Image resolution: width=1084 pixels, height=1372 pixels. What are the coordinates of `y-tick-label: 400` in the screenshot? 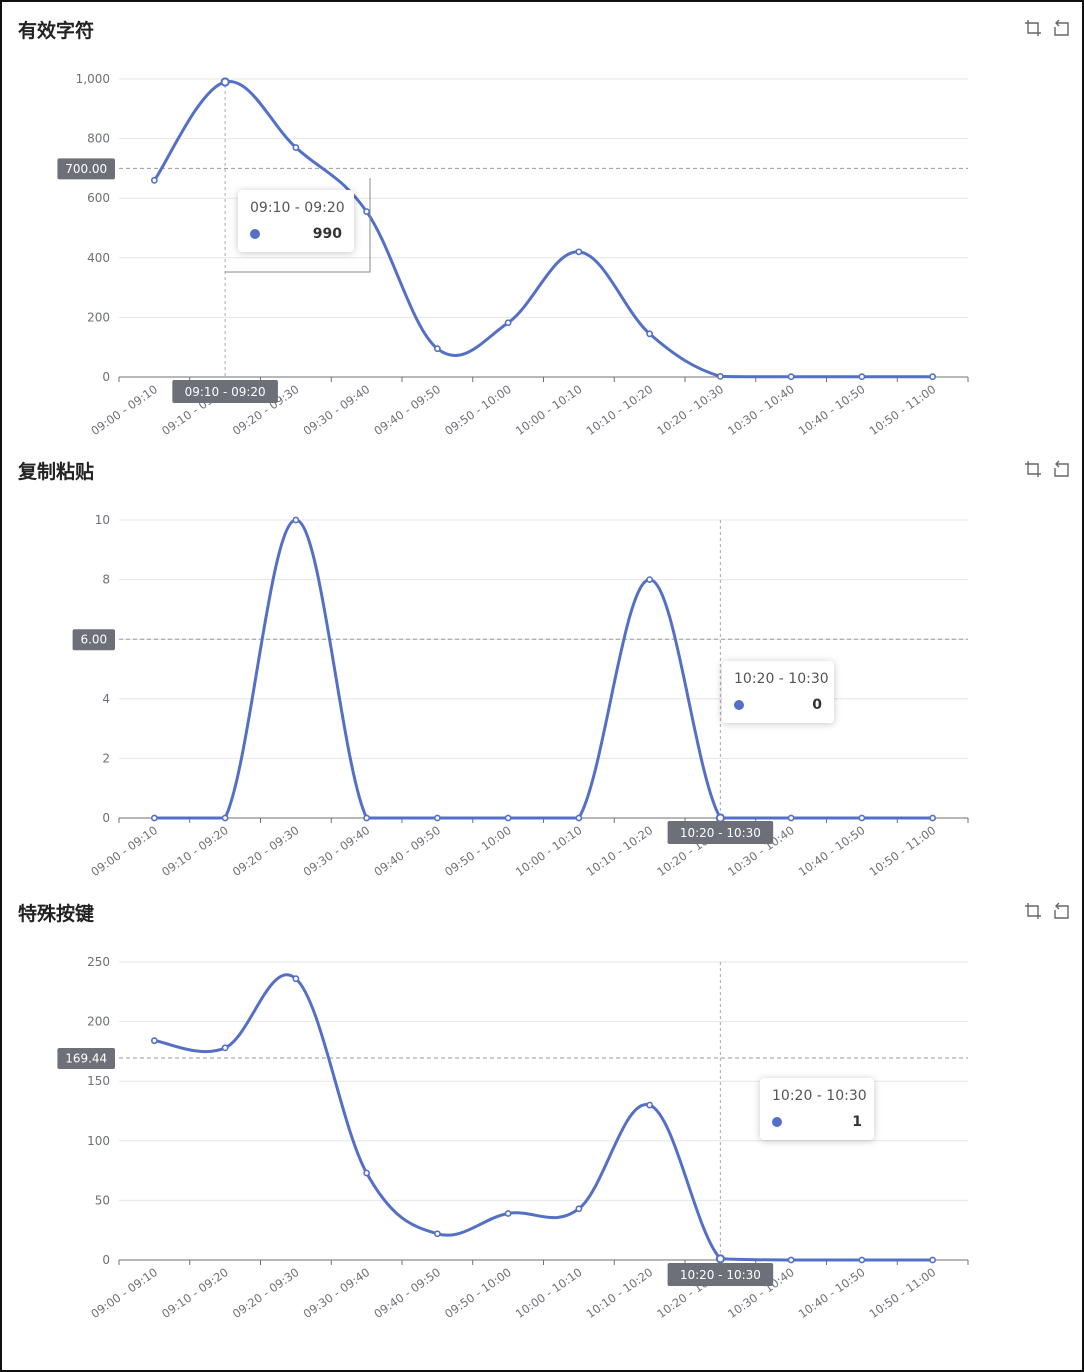 It's located at (98, 258).